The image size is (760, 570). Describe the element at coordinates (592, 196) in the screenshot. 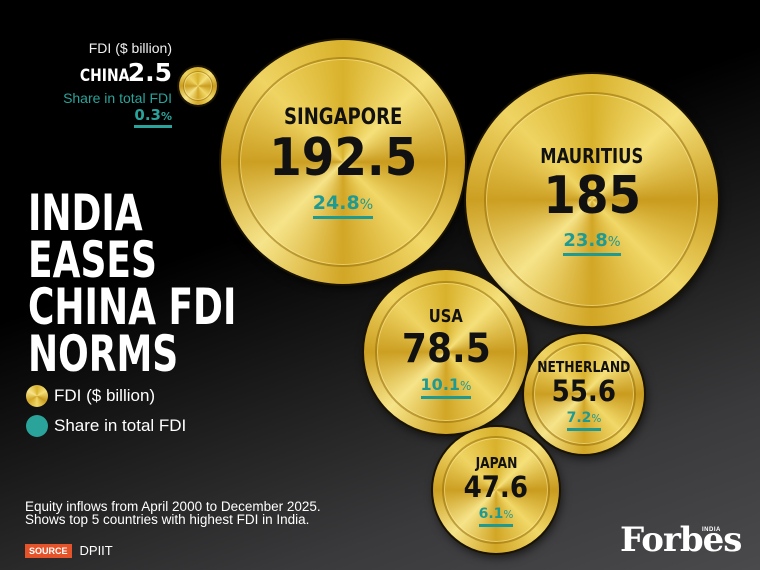

I see `coin-value: 185` at that location.